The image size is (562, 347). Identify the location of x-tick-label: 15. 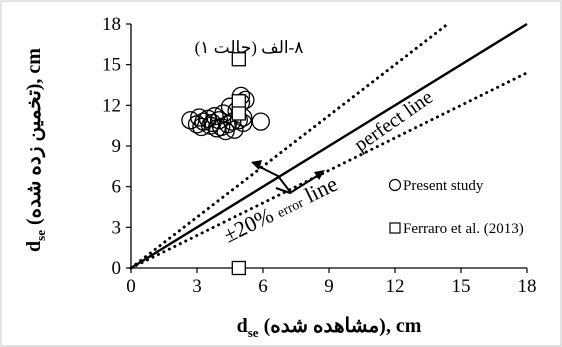
(461, 286).